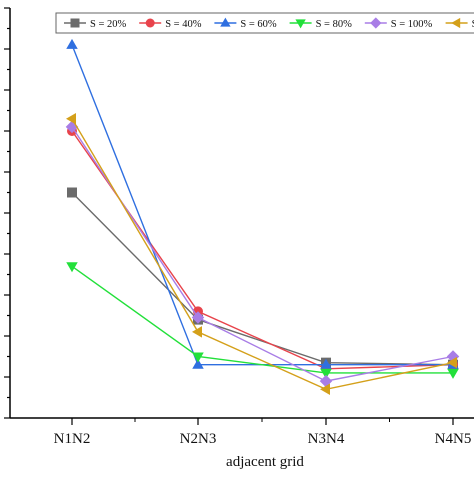  What do you see at coordinates (453, 439) in the screenshot?
I see `x-tick-label: N4N5` at bounding box center [453, 439].